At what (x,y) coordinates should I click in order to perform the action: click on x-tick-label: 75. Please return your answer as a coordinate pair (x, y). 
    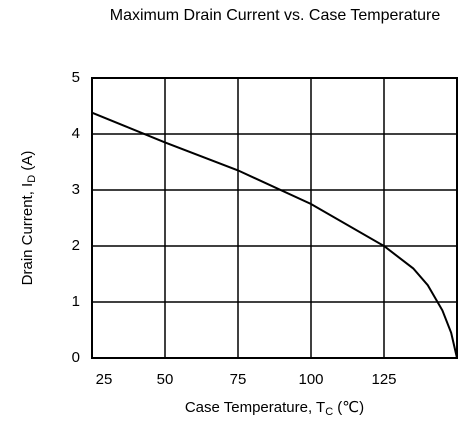
    Looking at the image, I should click on (238, 379).